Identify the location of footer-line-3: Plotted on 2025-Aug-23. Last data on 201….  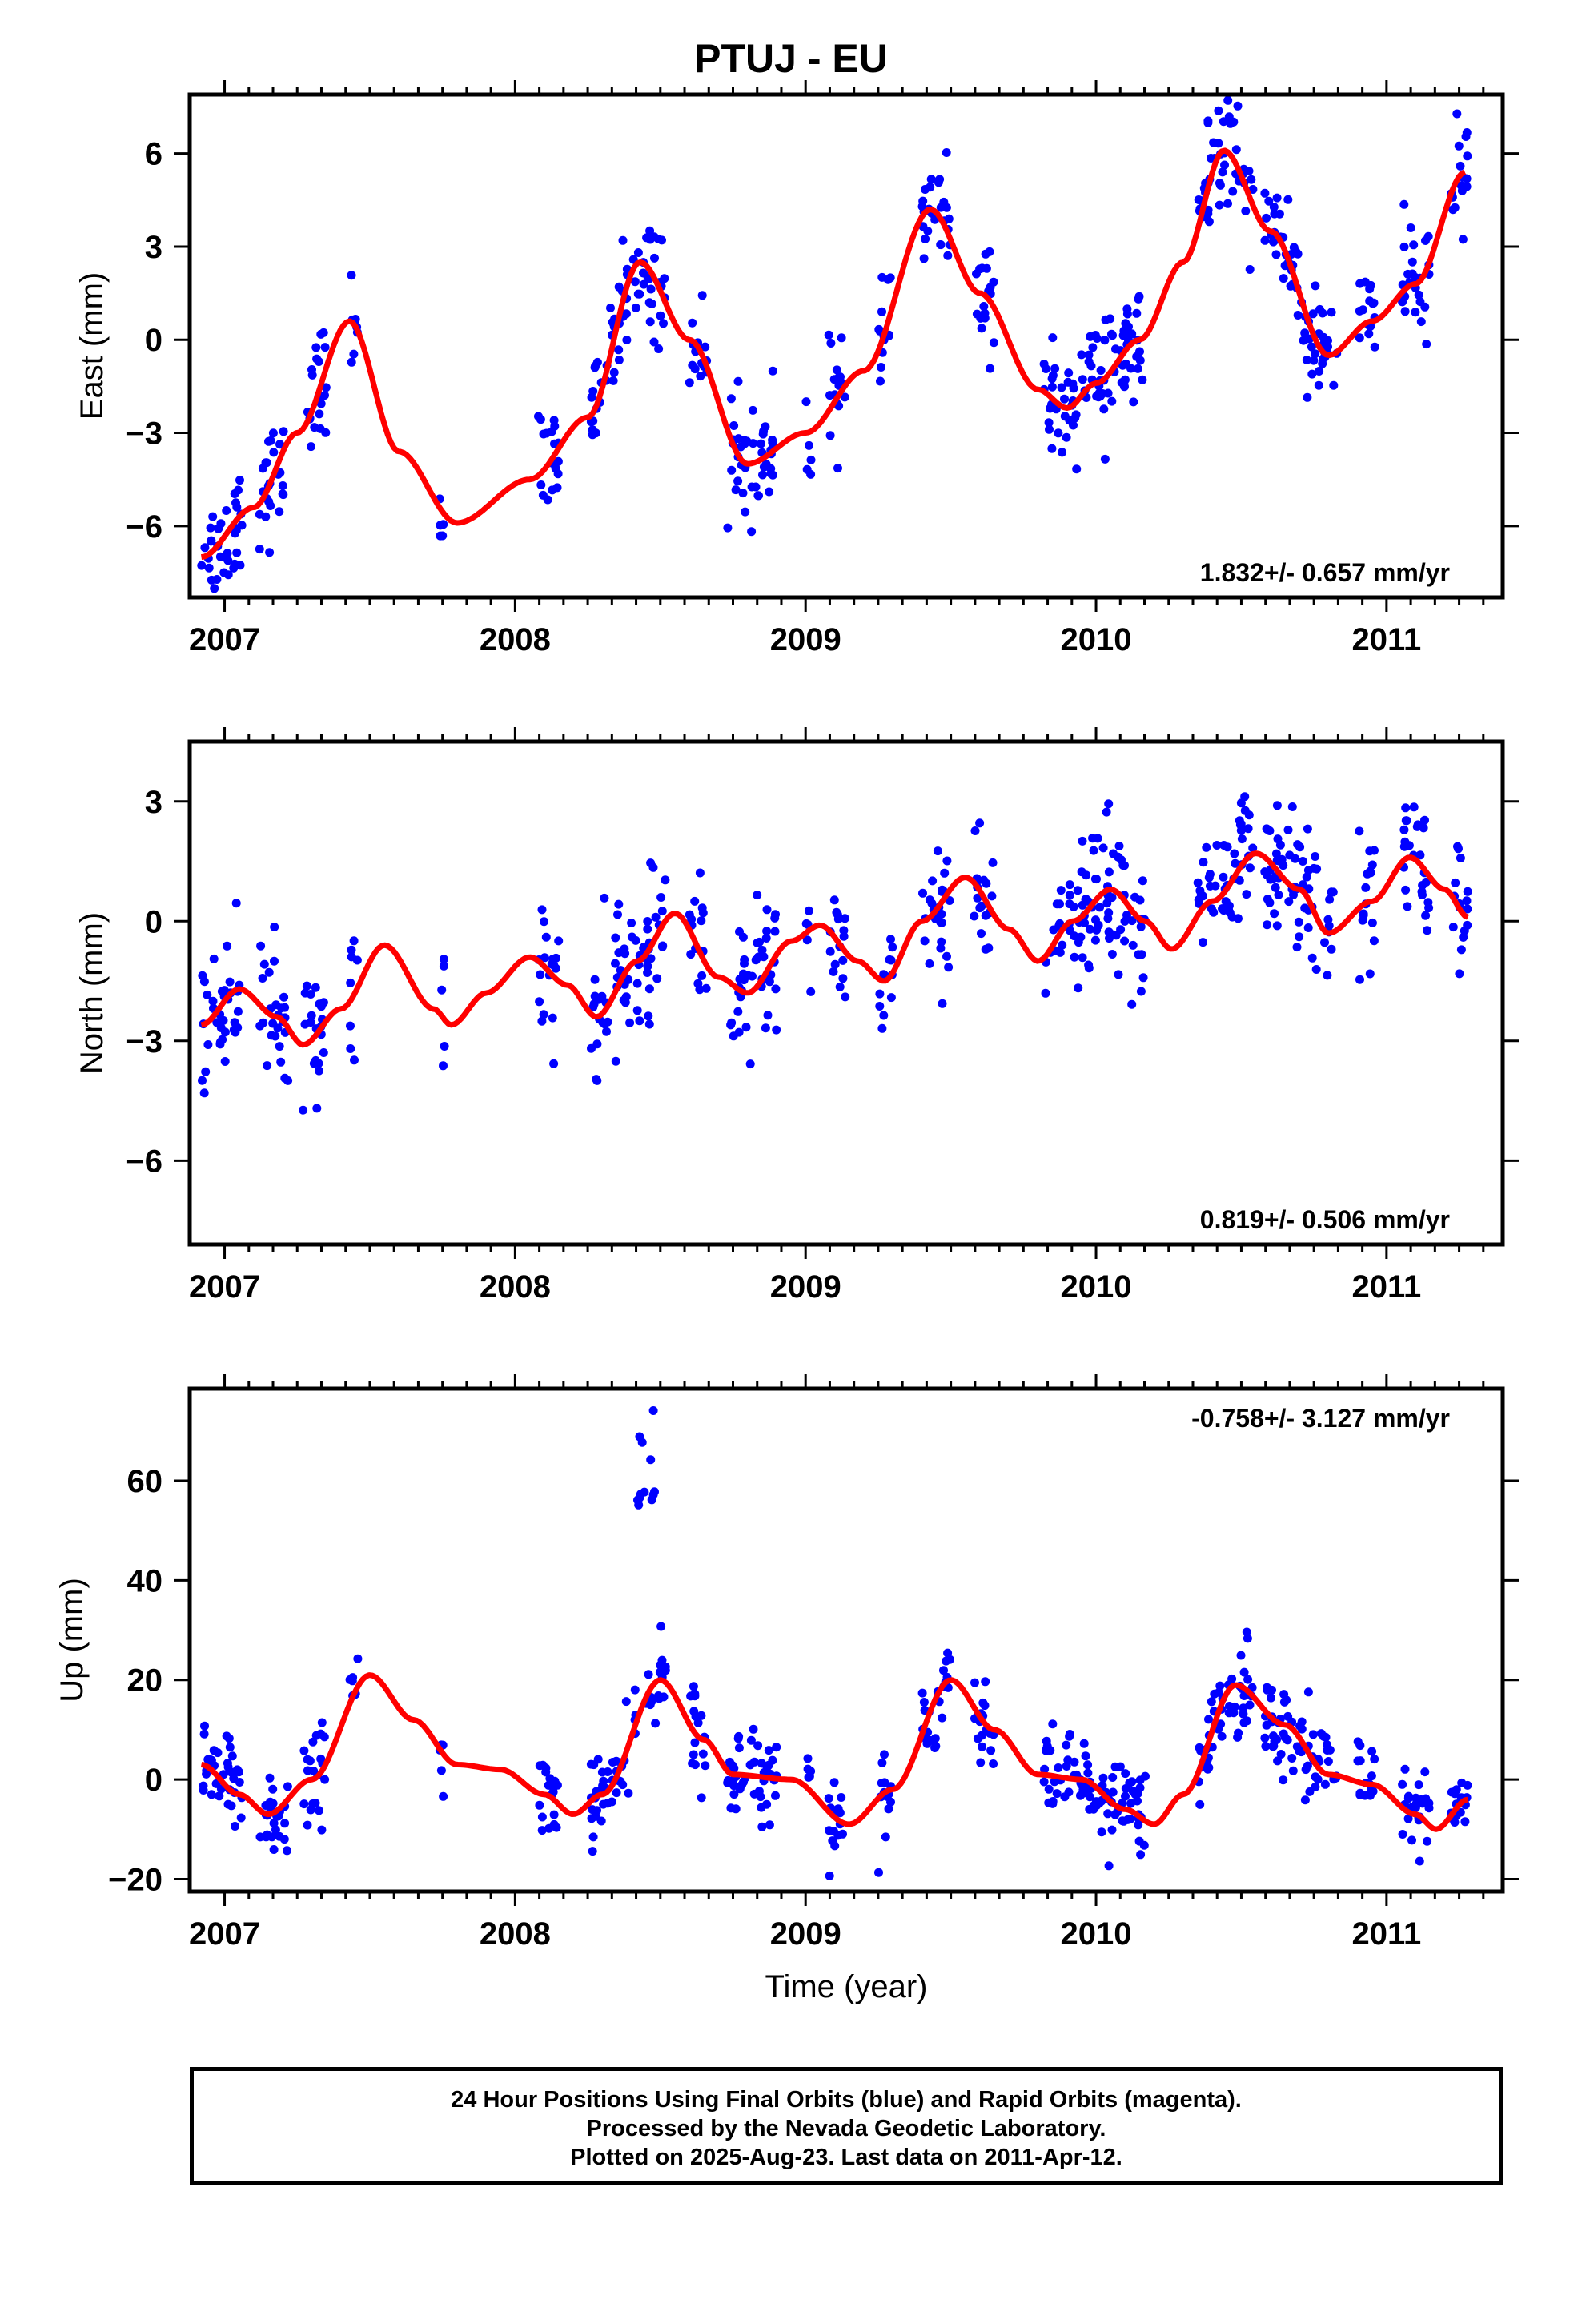
(846, 2157).